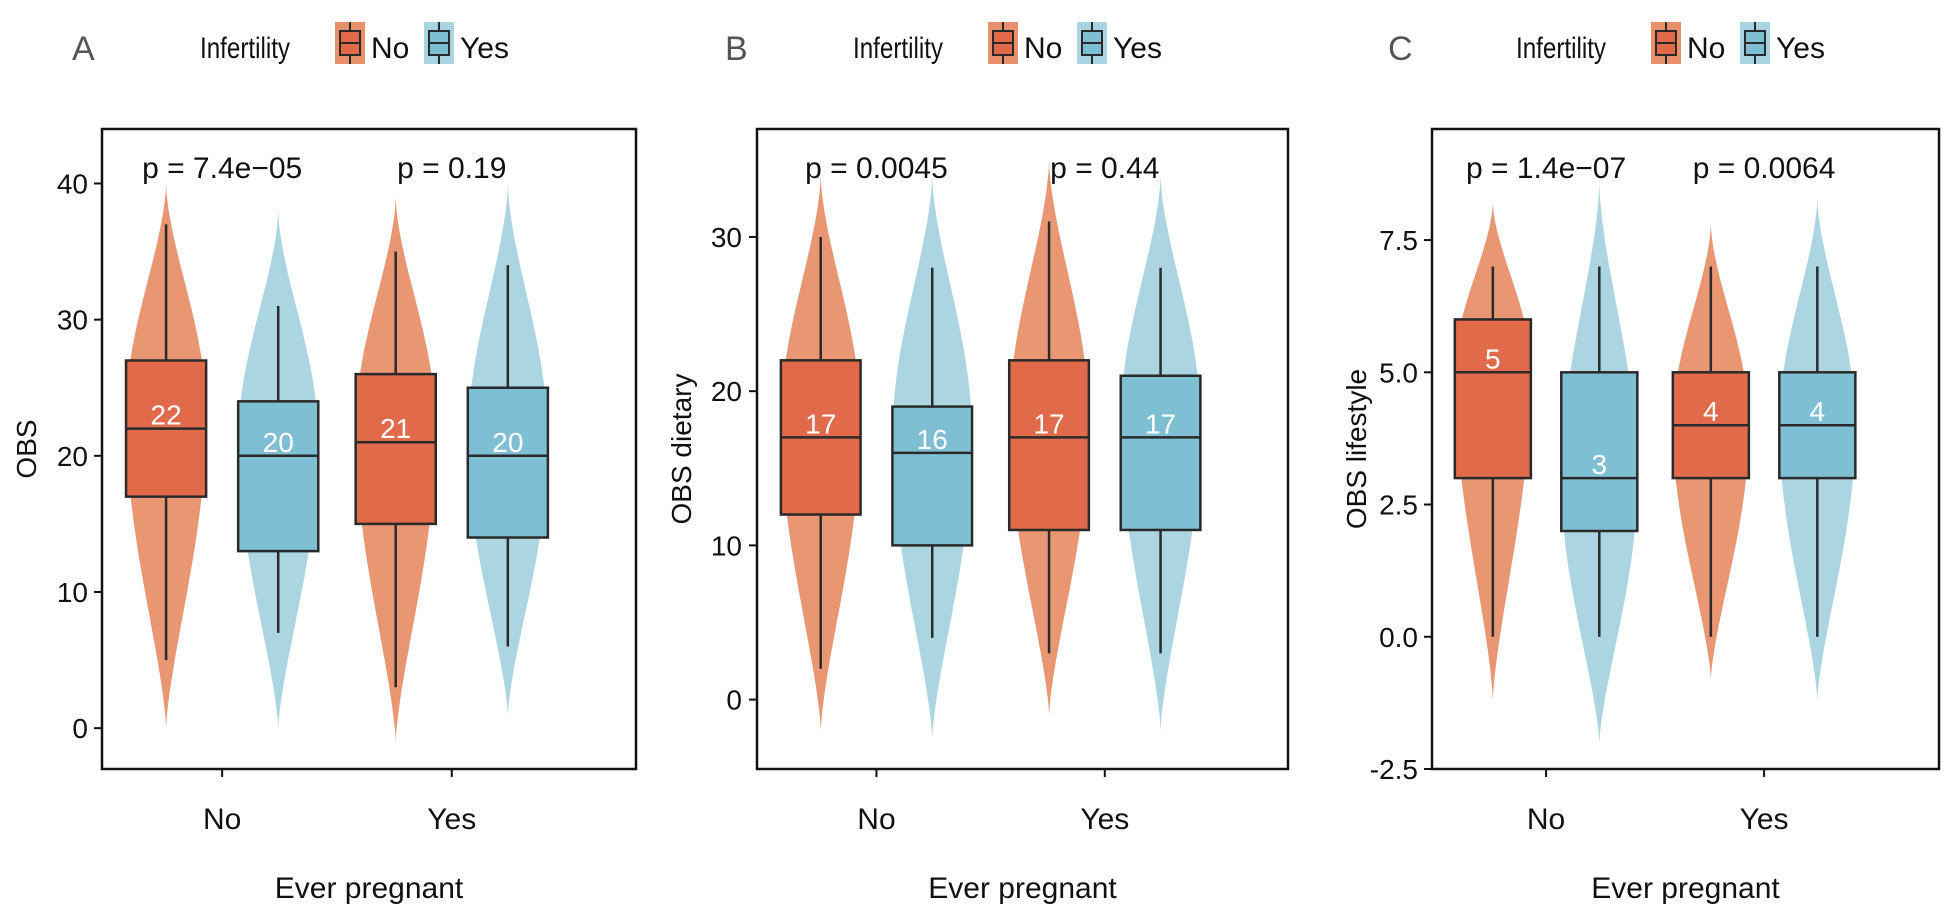 This screenshot has height=919, width=1949. What do you see at coordinates (681, 449) in the screenshot?
I see `y-axis-title: OBS dietary` at bounding box center [681, 449].